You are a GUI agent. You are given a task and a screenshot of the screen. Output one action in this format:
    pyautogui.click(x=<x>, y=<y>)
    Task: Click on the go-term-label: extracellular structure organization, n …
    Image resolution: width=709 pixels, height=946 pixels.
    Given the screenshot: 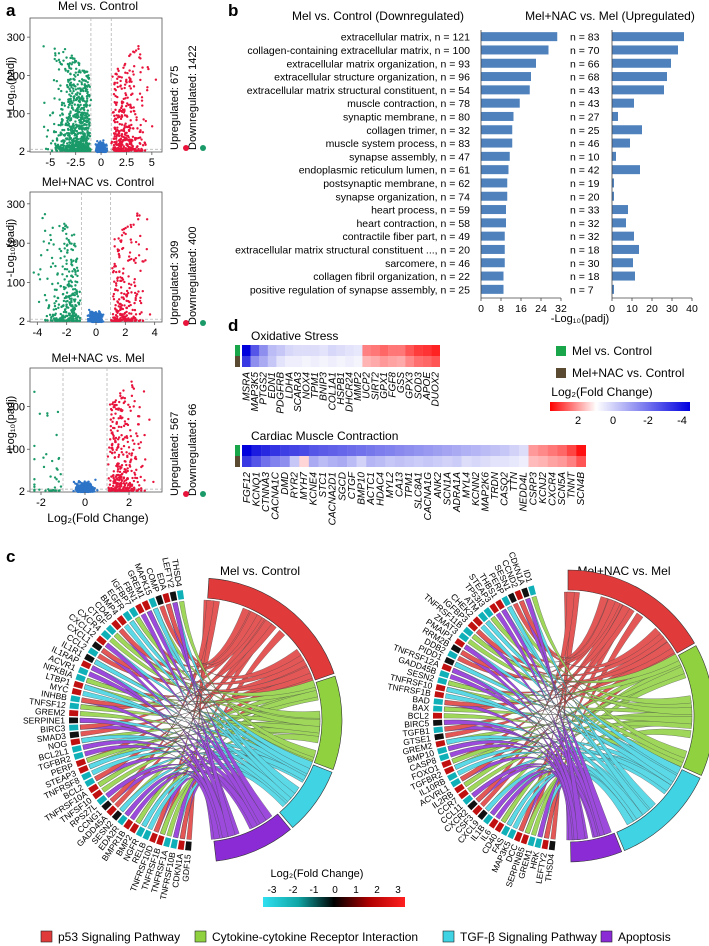 What is the action you would take?
    pyautogui.click(x=372, y=78)
    